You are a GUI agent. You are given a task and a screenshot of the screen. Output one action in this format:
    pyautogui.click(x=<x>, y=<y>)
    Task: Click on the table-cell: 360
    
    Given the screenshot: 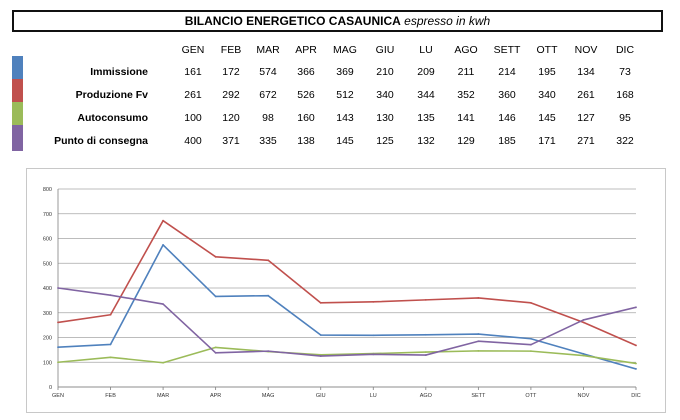 What is the action you would take?
    pyautogui.click(x=507, y=95)
    